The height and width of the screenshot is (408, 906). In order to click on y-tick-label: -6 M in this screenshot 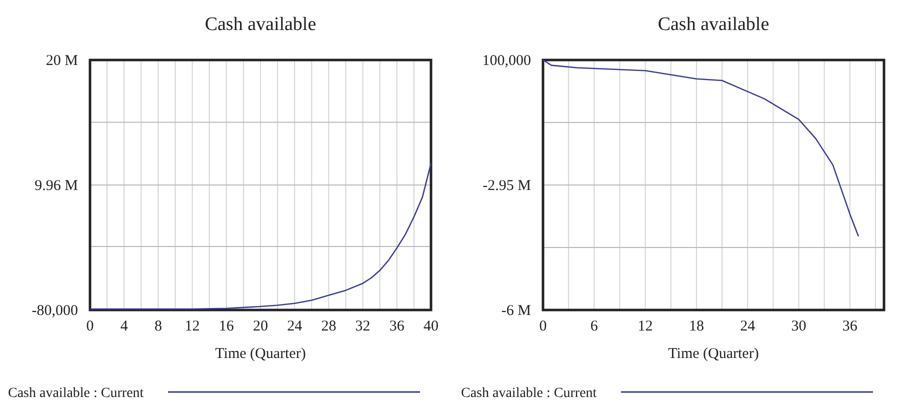, I will do `click(516, 310)`.